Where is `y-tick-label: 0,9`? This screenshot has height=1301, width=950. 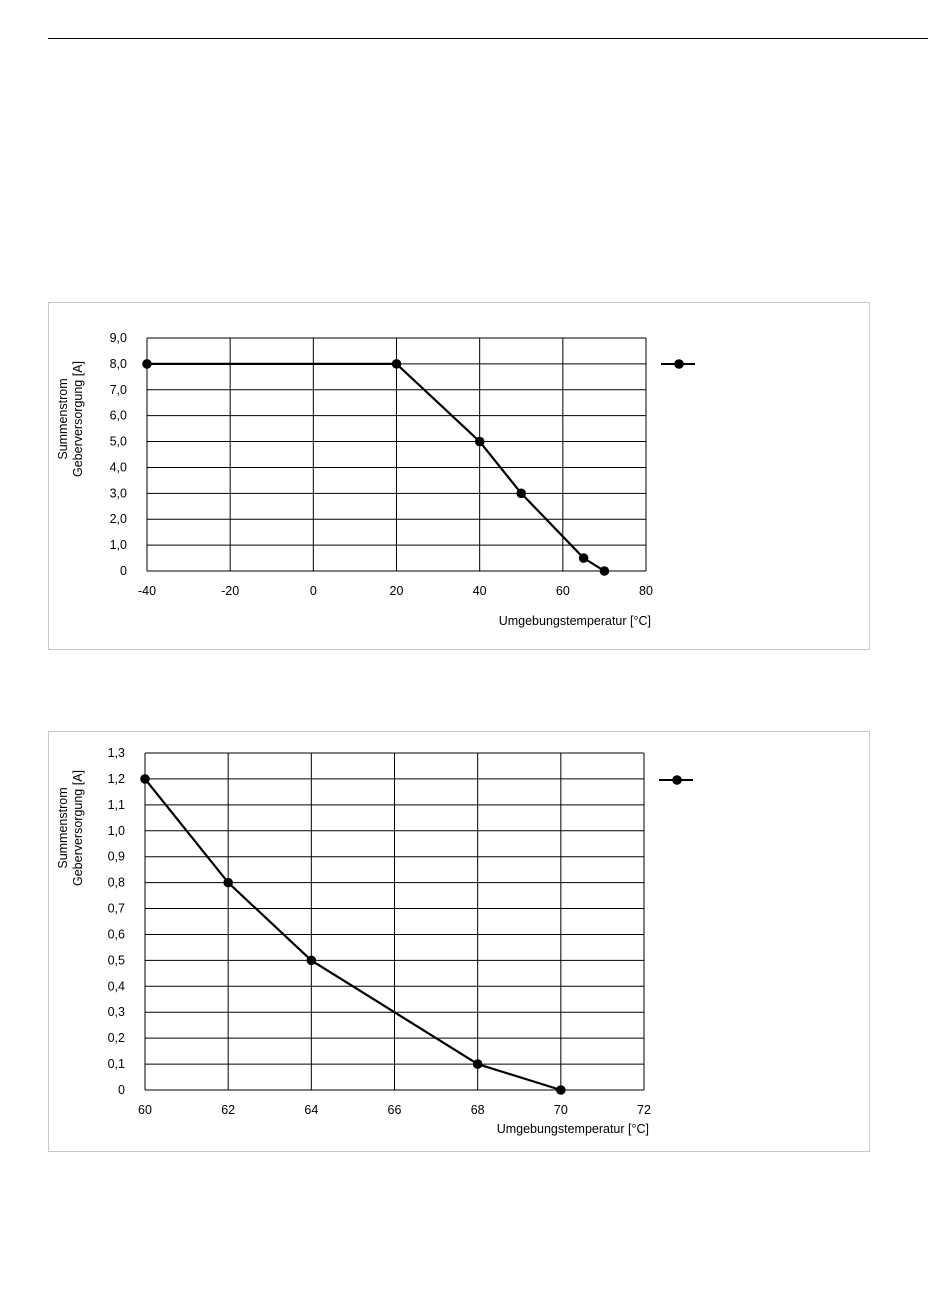 y-tick-label: 0,9 is located at coordinates (116, 857).